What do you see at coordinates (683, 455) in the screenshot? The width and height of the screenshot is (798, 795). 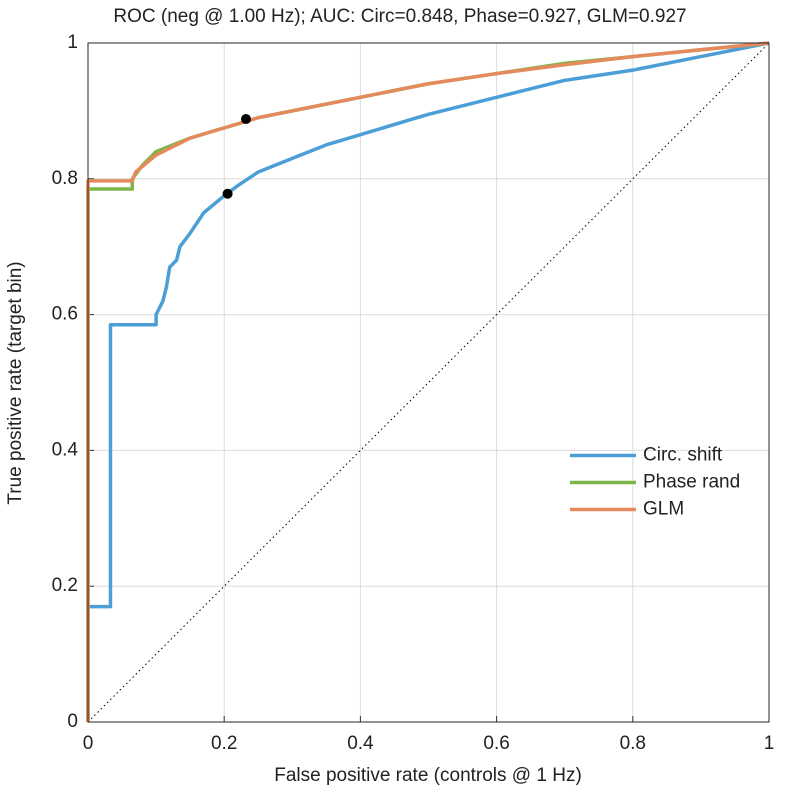 I see `legend-label: Circ. shift` at bounding box center [683, 455].